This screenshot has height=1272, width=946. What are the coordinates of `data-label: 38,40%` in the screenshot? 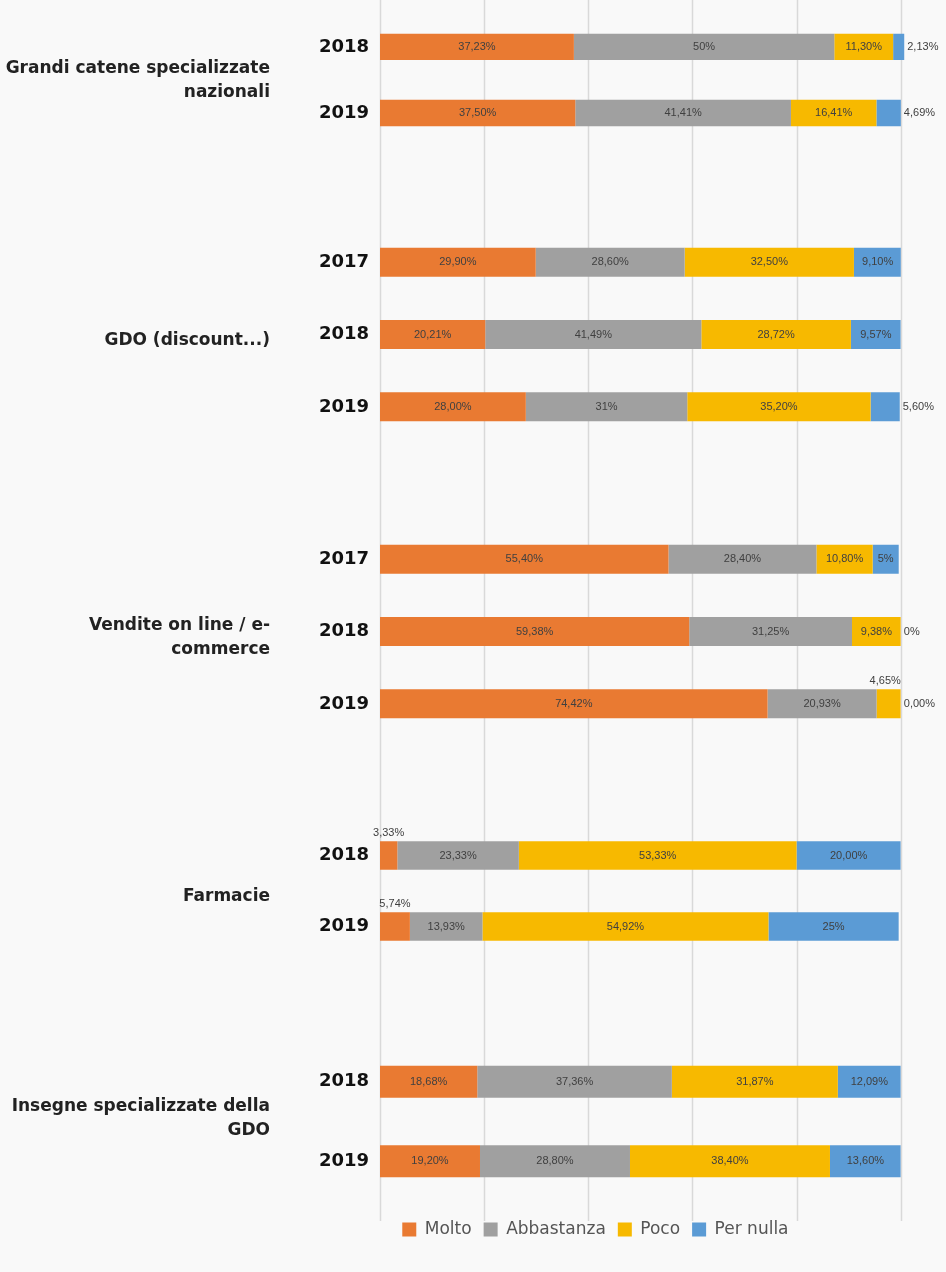 It's located at (730, 1160).